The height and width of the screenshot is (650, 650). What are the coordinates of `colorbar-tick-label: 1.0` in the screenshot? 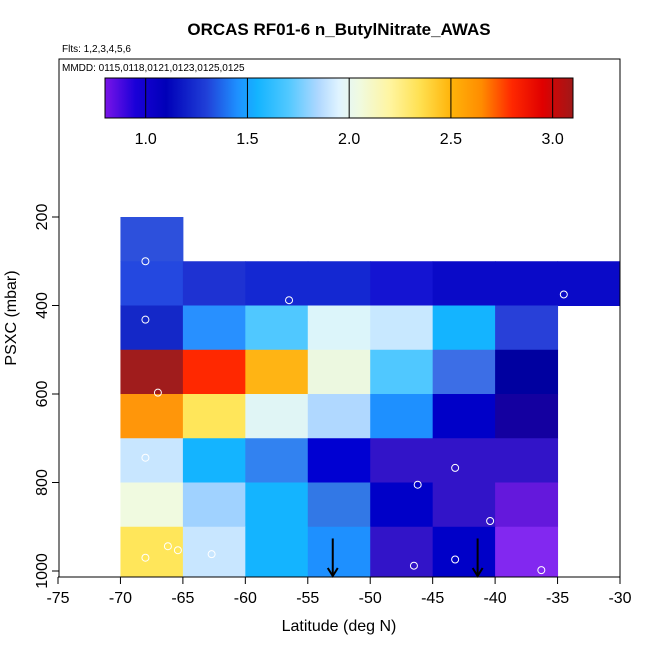 It's located at (146, 139).